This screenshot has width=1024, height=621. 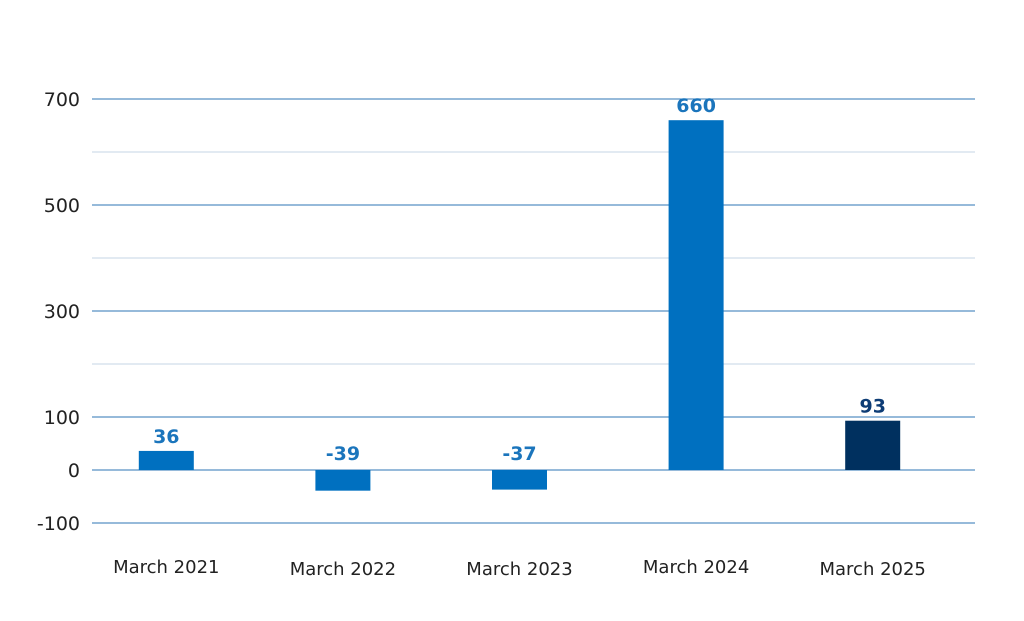 I want to click on y-tick-label: 700, so click(x=62, y=100).